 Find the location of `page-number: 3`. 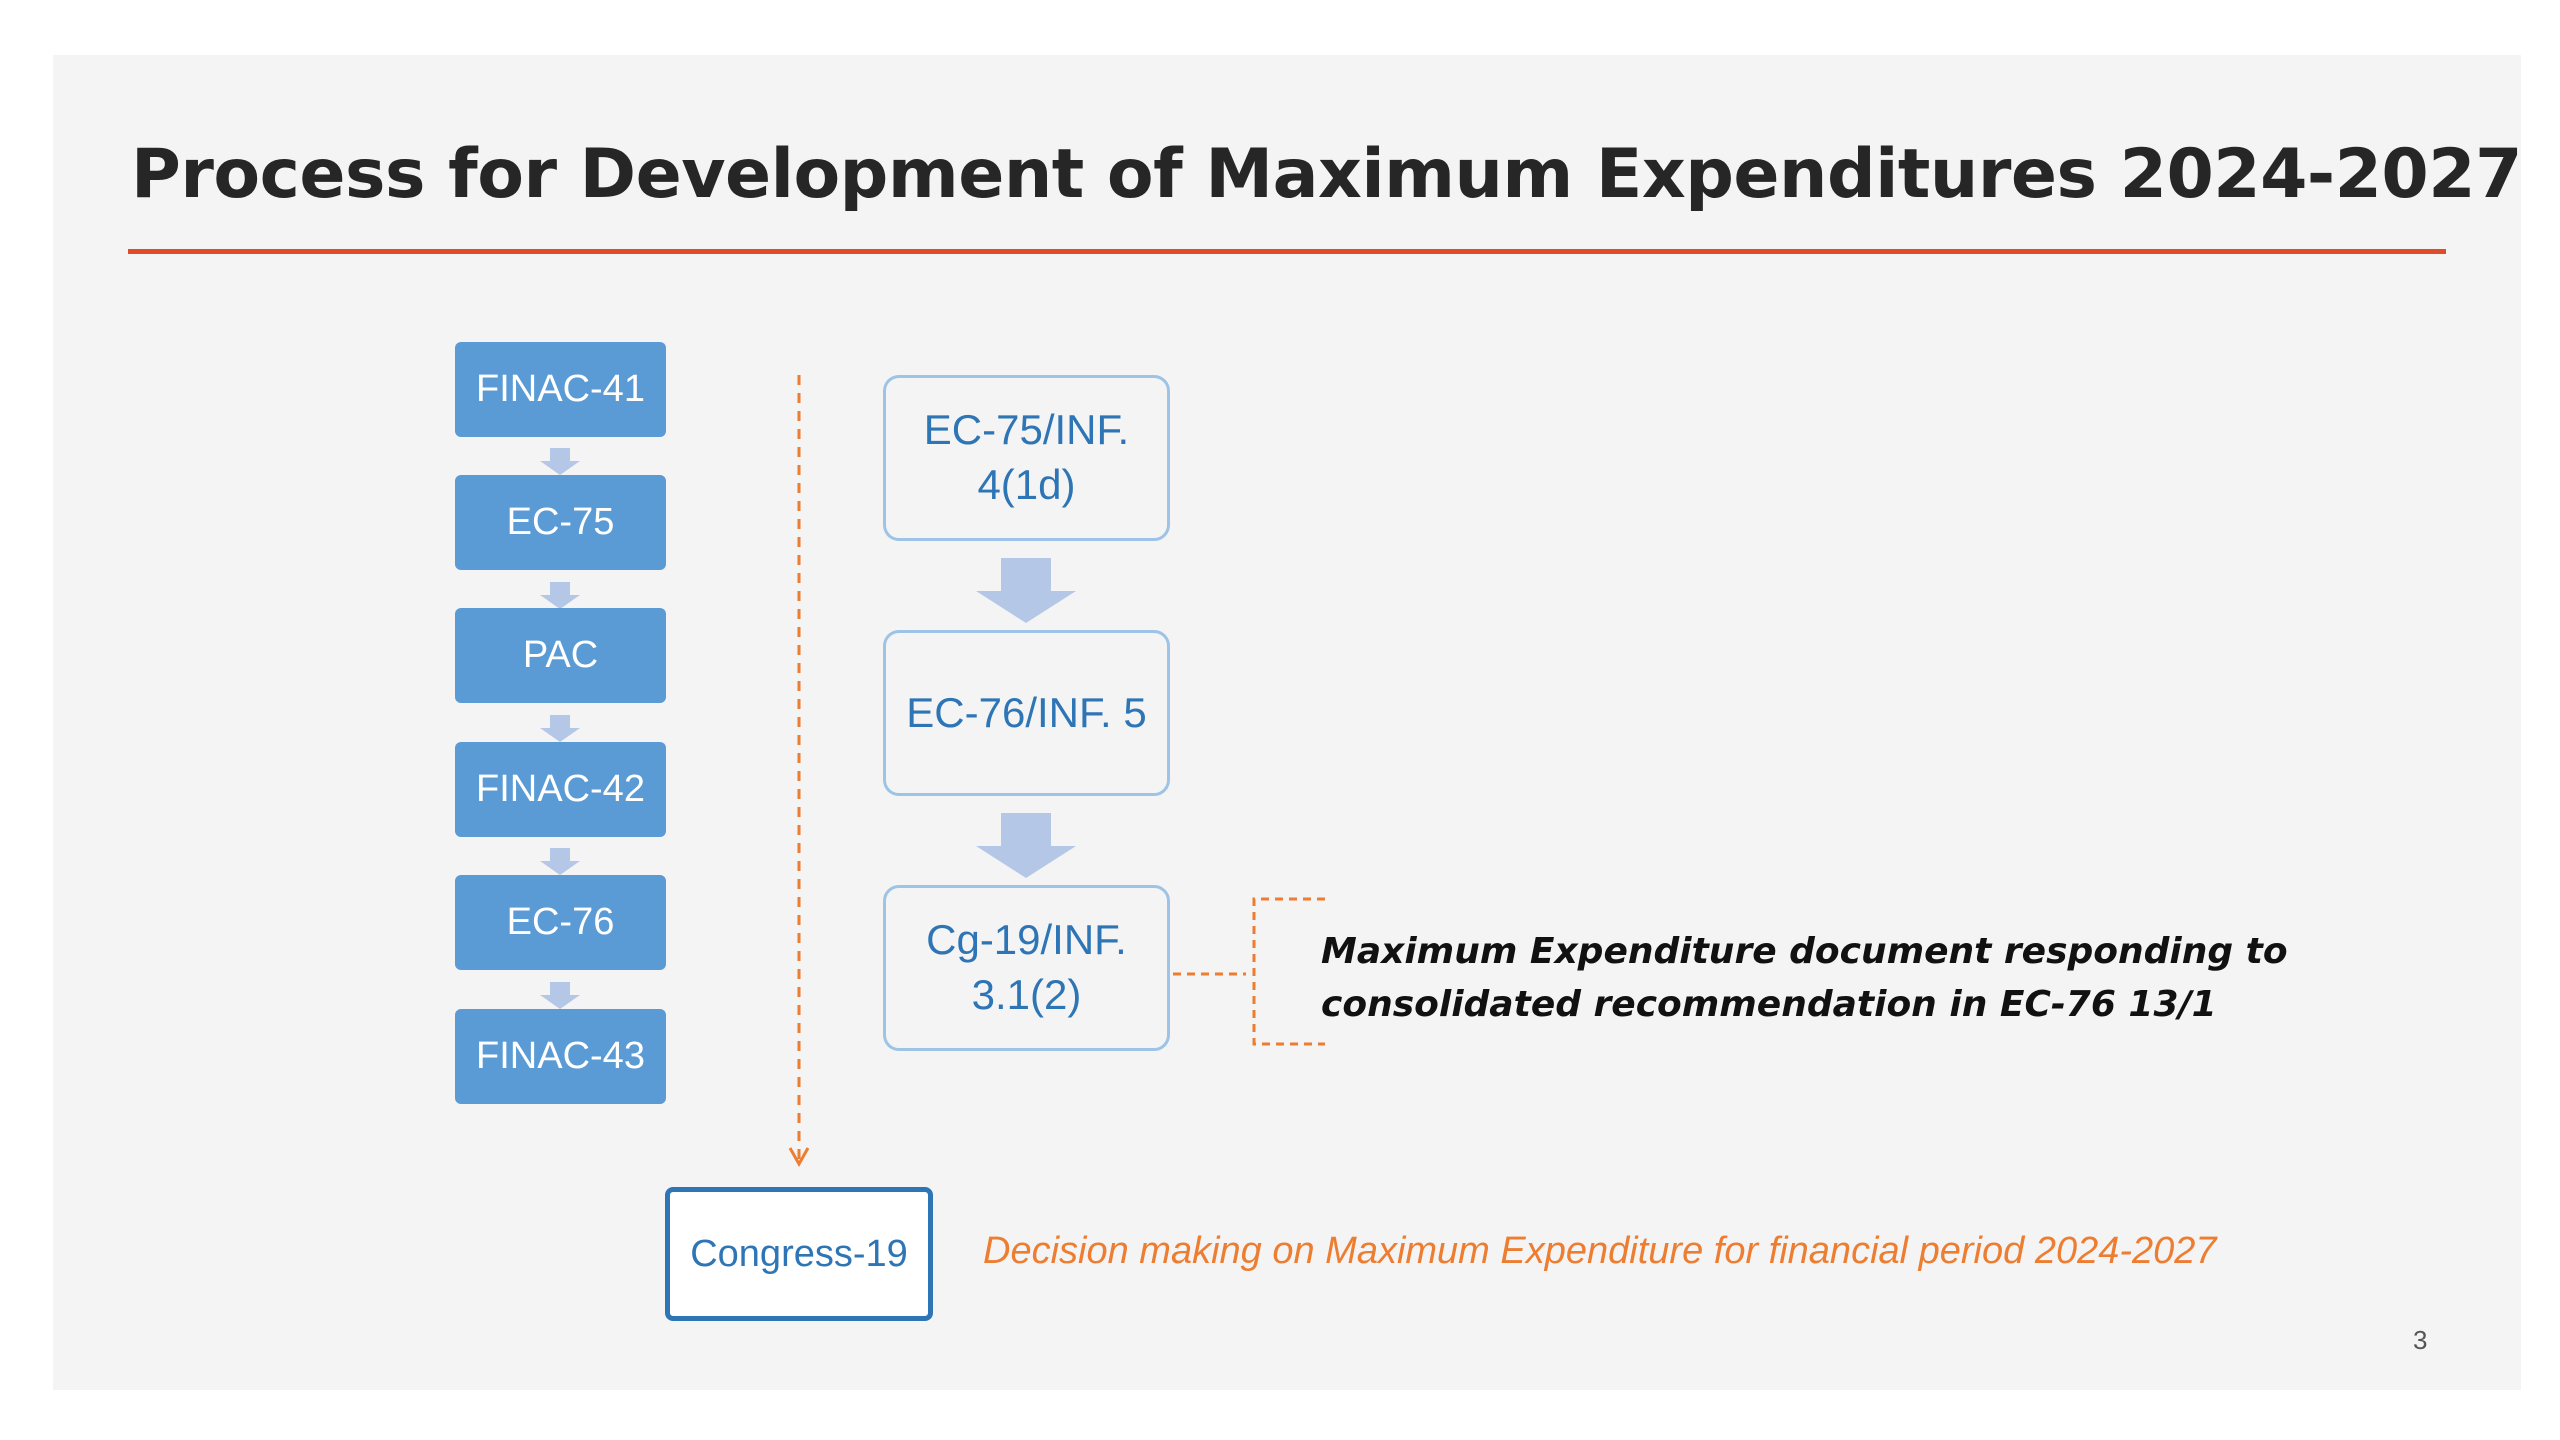

page-number: 3 is located at coordinates (2420, 1340).